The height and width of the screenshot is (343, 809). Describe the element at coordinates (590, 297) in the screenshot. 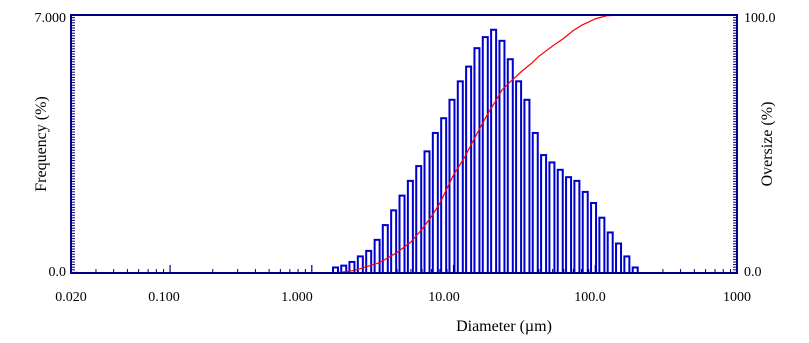

I see `x-tick-label-4: 100.0` at that location.